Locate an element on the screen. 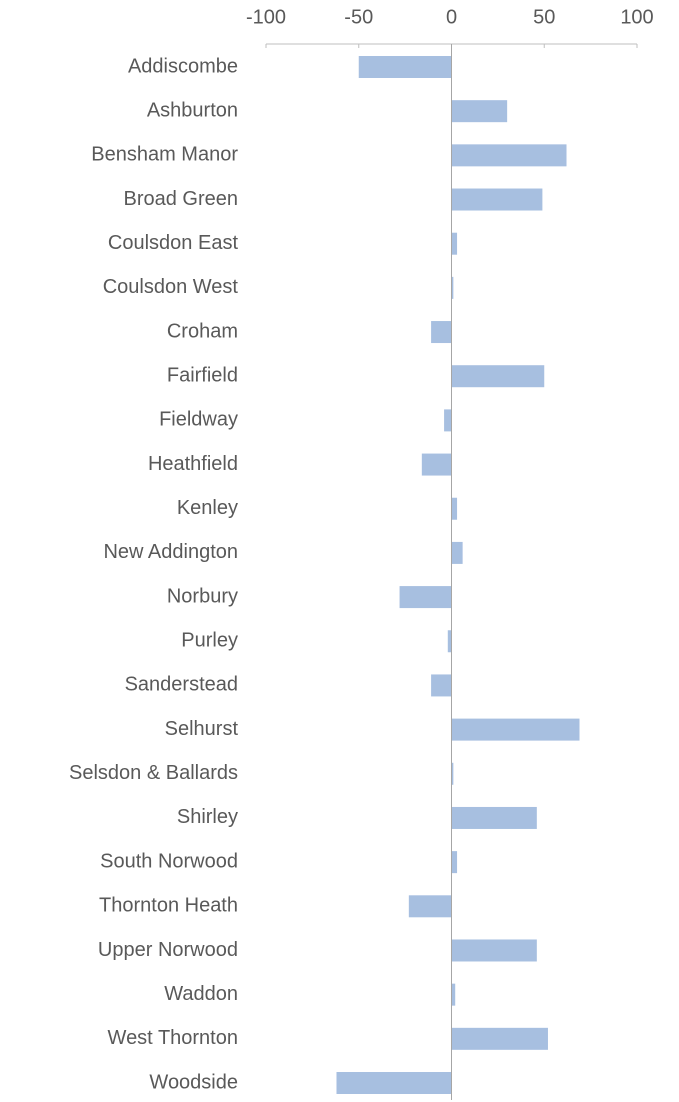 This screenshot has height=1102, width=679. y-tick-label: Coulsdon East is located at coordinates (173, 243).